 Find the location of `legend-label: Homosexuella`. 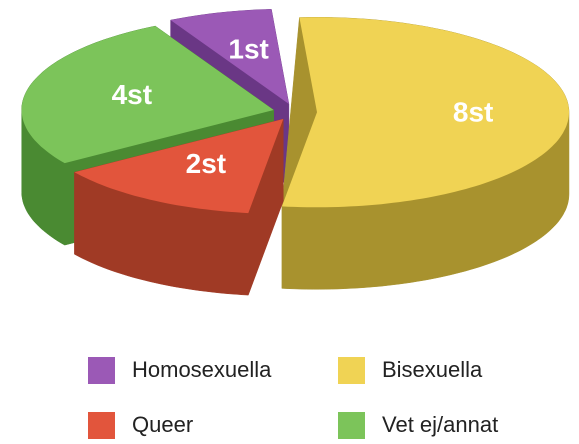

legend-label: Homosexuella is located at coordinates (202, 369).